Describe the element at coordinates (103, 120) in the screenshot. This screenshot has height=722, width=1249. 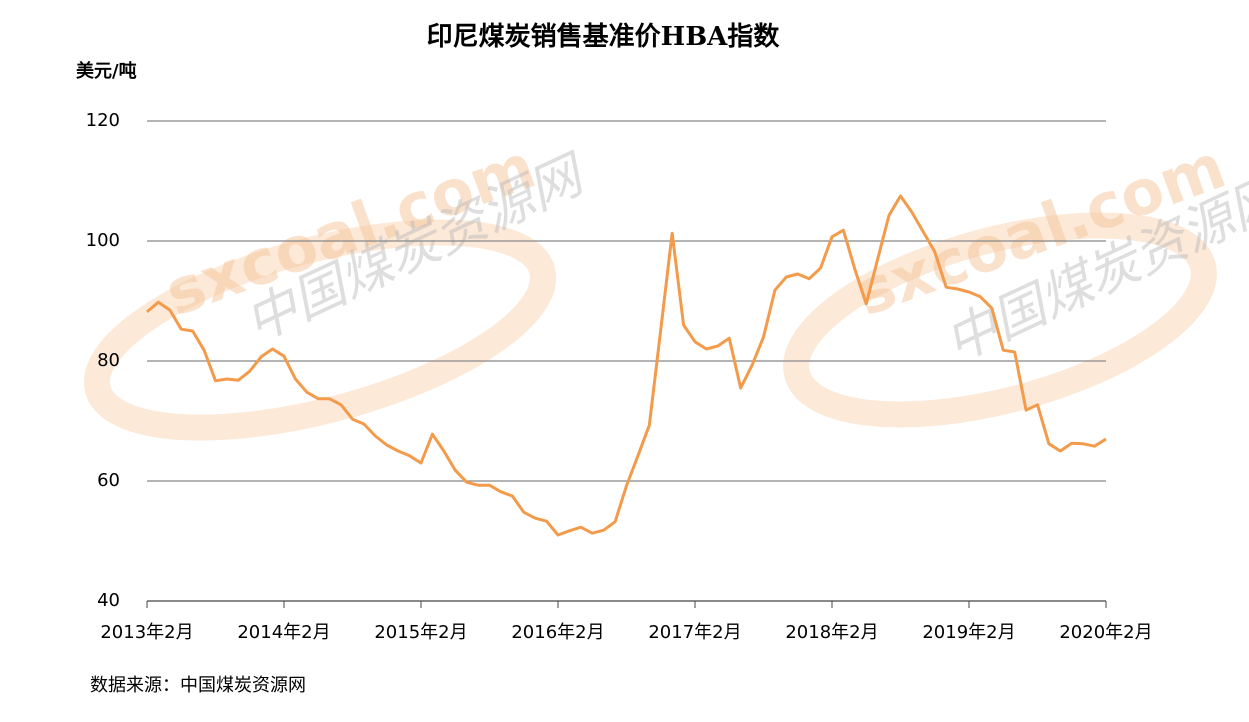
I see `y-tick-label: 120` at that location.